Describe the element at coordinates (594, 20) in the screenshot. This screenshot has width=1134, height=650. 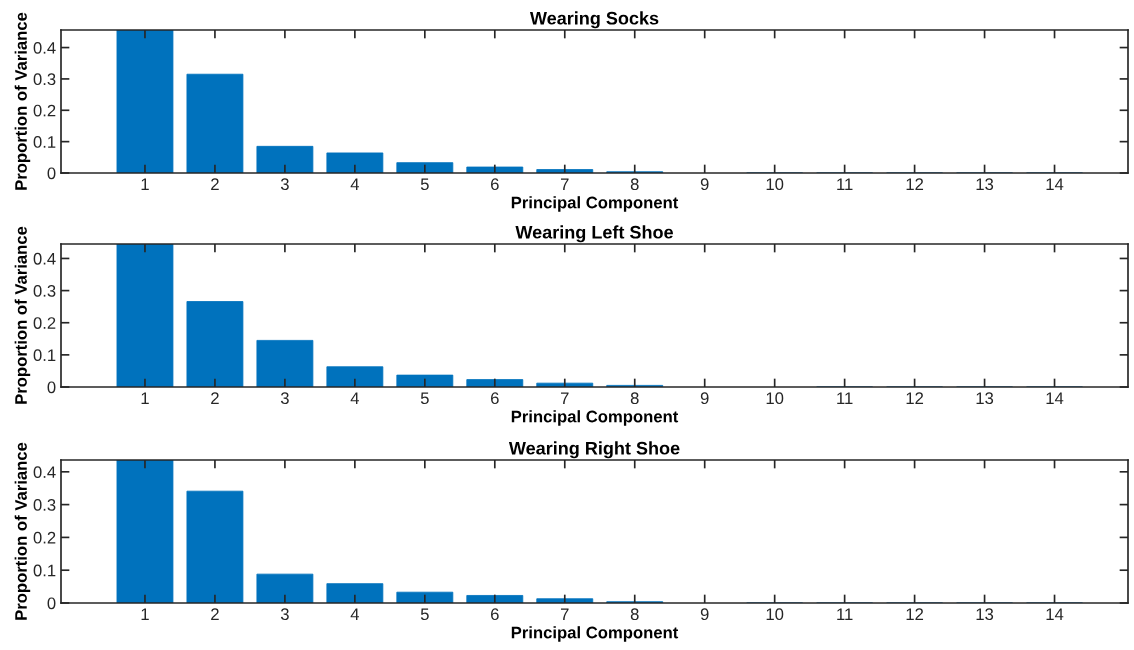
I see `chart-title: Wearing Socks` at that location.